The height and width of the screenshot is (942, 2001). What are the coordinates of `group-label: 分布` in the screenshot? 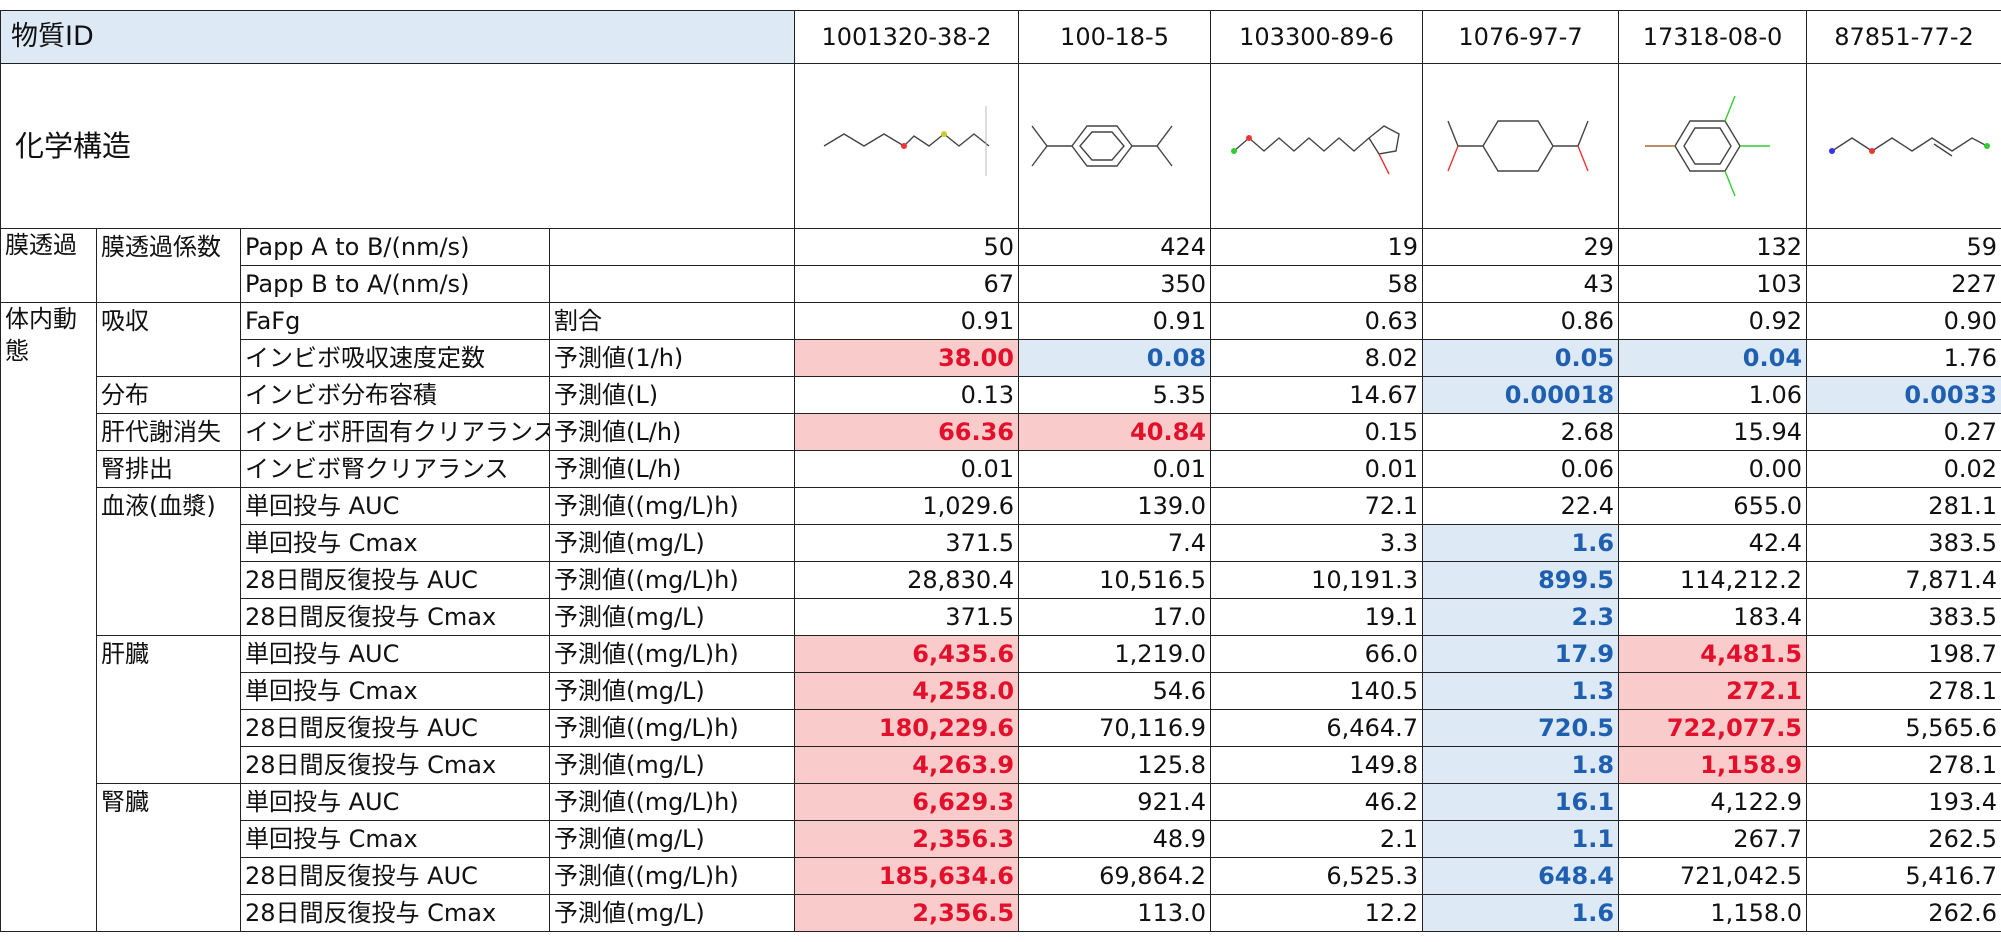 It's located at (168, 395).